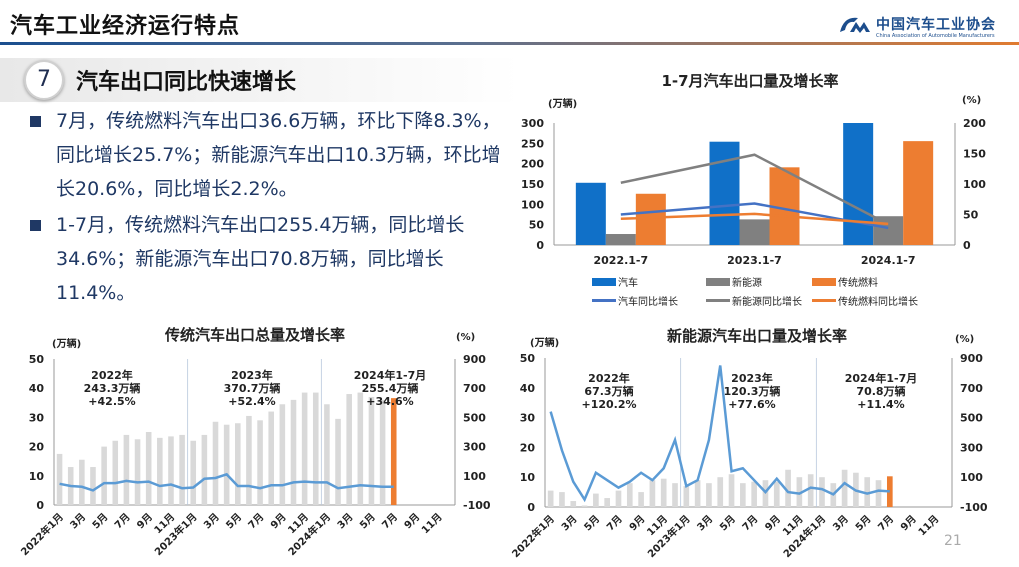 The width and height of the screenshot is (1019, 567). What do you see at coordinates (754, 300) in the screenshot?
I see `legend-item-nev-growth: 新能源同比增长` at bounding box center [754, 300].